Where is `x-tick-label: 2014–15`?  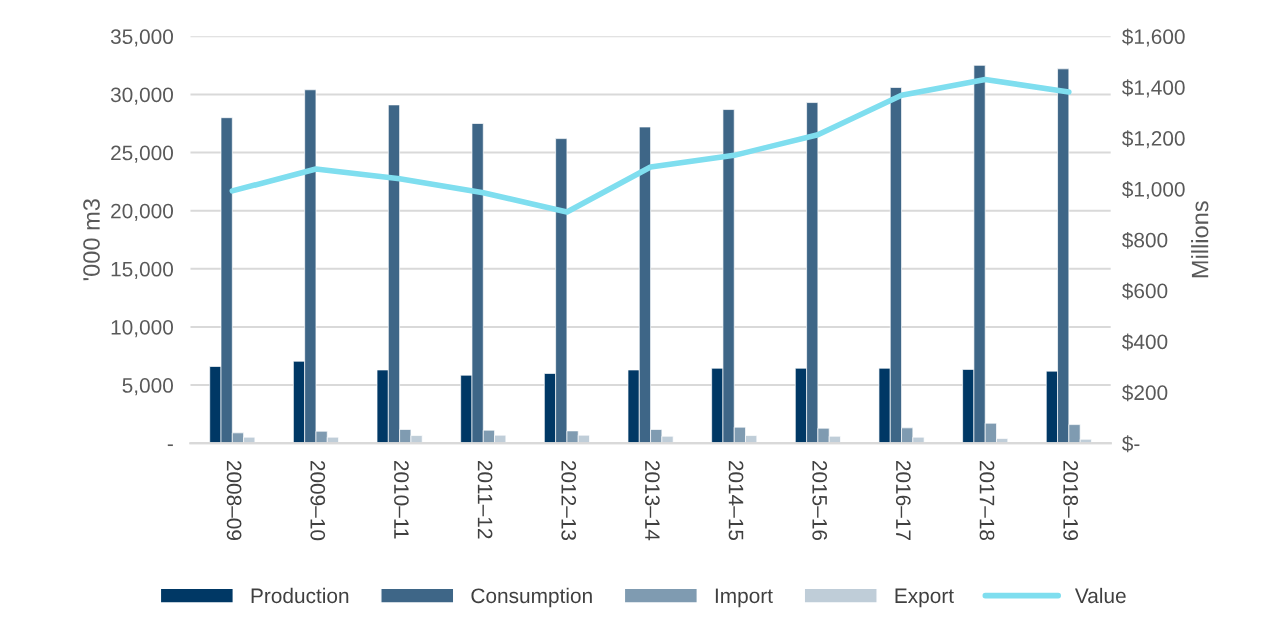
x-tick-label: 2014–15 is located at coordinates (736, 500).